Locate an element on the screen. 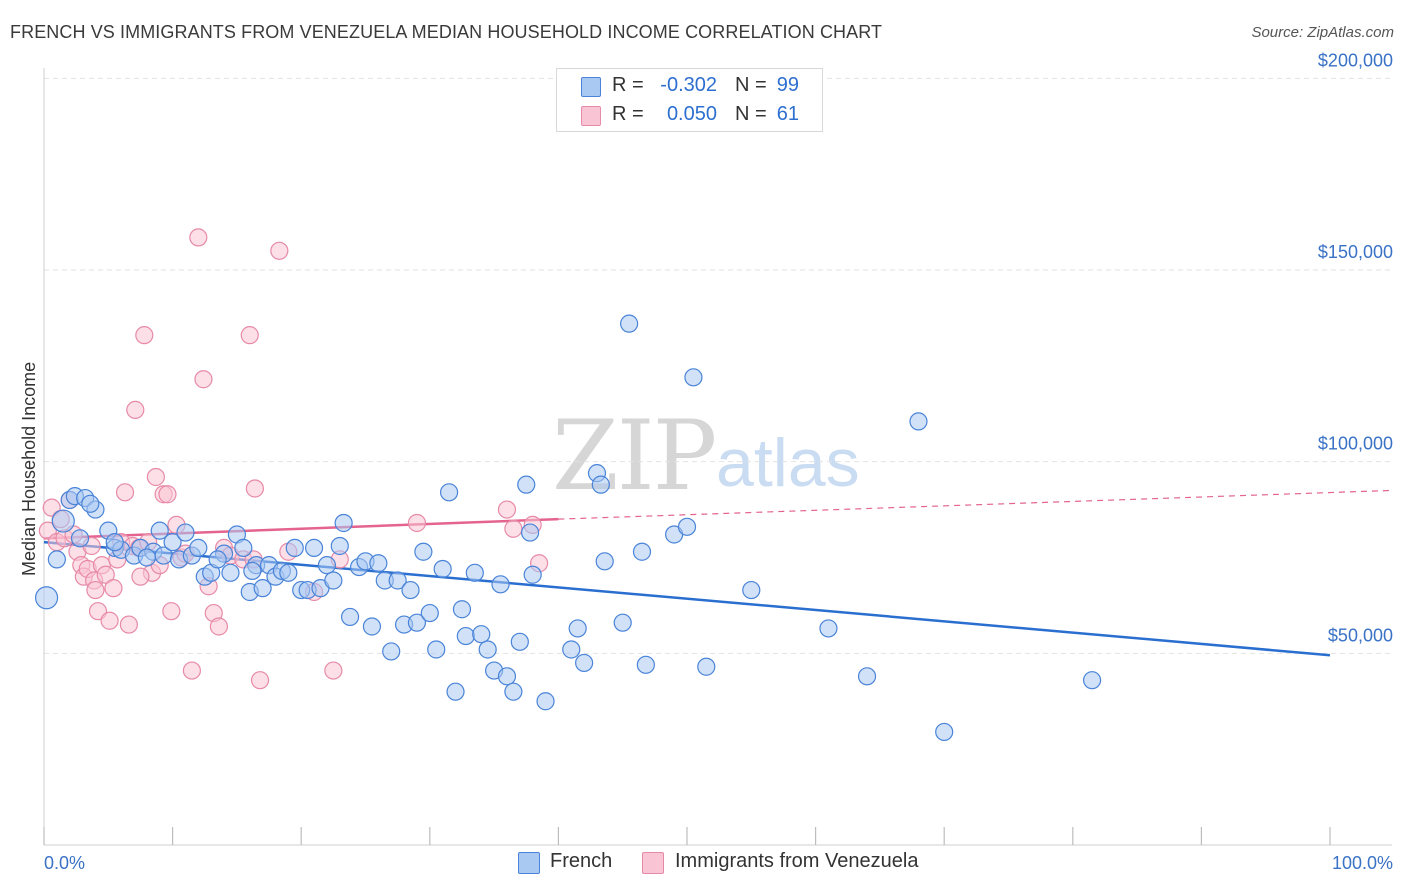 The height and width of the screenshot is (892, 1406). legend-french-label: French is located at coordinates (581, 861).